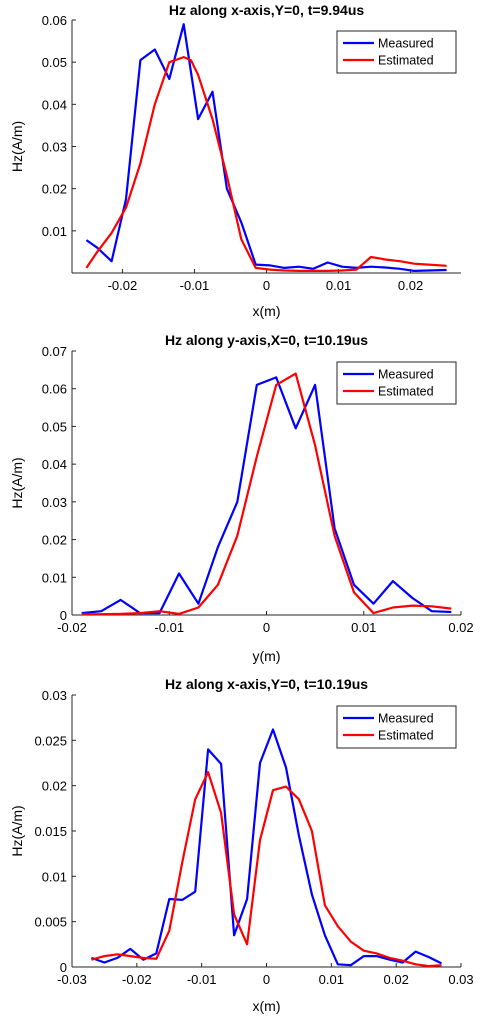  I want to click on chart-title: Hz along x-axis,Y=0, t=9.94us, so click(267, 10).